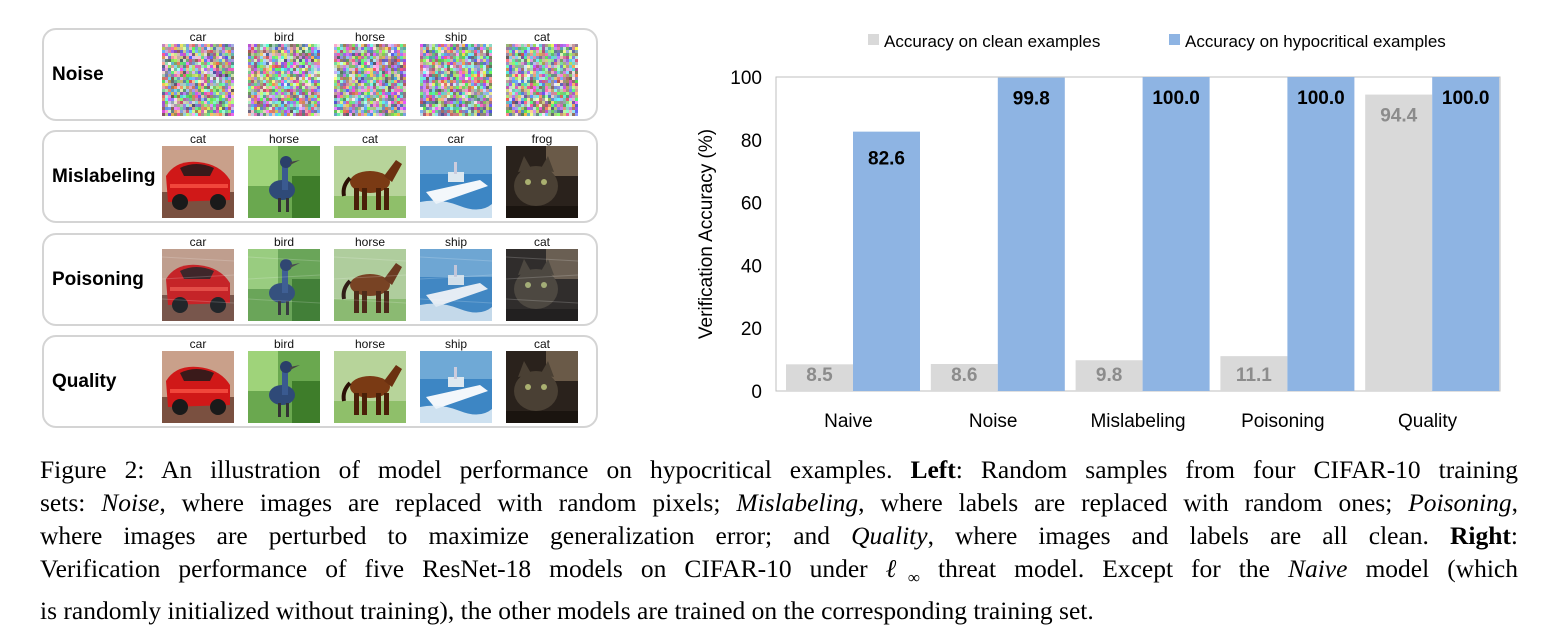 The height and width of the screenshot is (642, 1556). I want to click on data-label: 94.4, so click(1398, 116).